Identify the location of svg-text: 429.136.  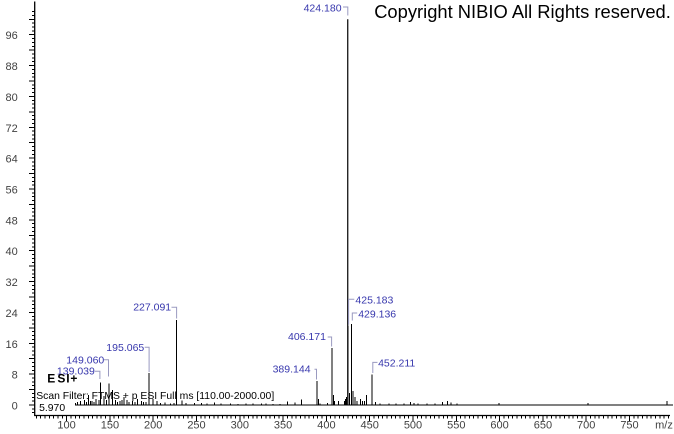
(377, 315).